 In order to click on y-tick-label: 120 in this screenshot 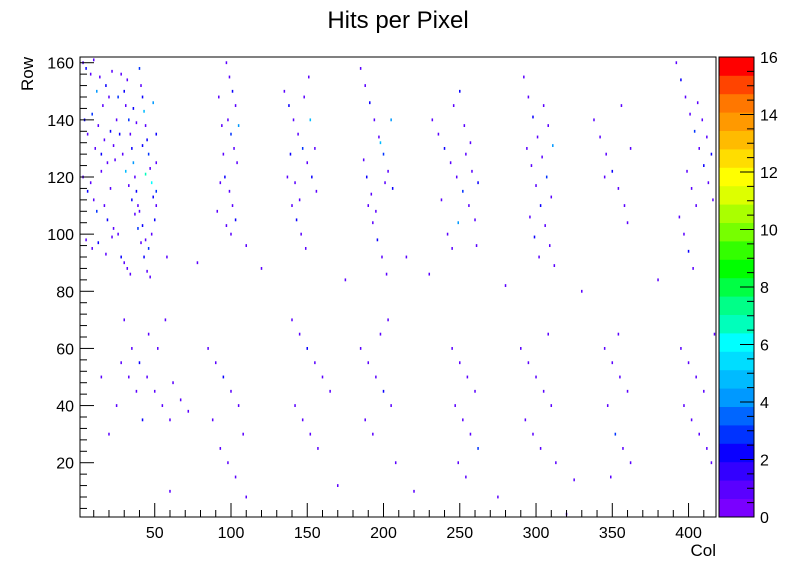, I will do `click(60, 178)`.